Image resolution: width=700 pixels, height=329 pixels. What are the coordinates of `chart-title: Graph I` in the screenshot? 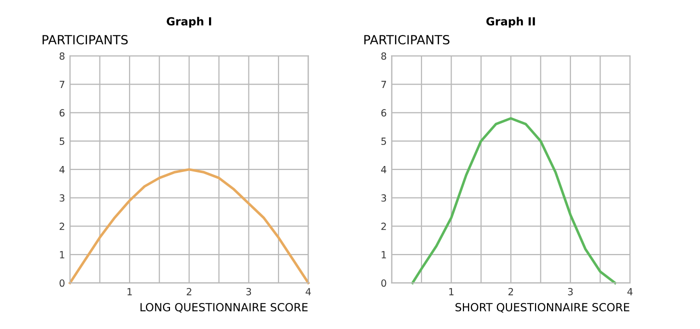 It's located at (189, 22).